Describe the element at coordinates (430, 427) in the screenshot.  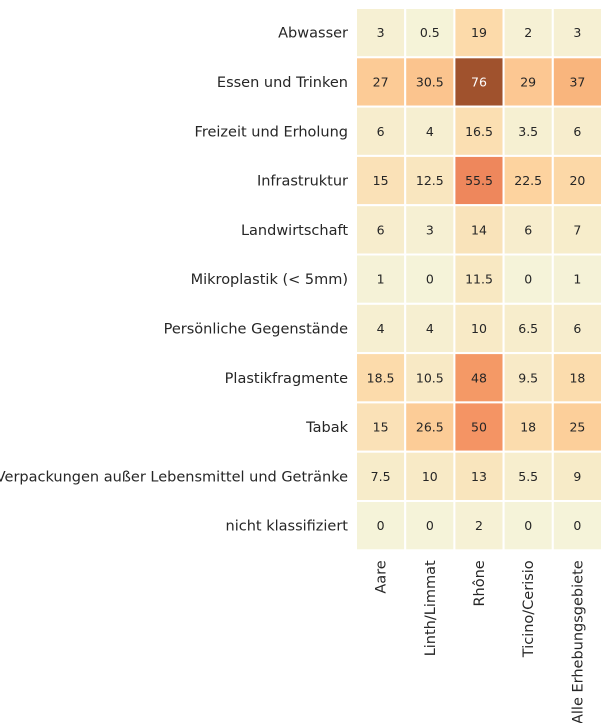
I see `cell-value-label: 26.5` at that location.